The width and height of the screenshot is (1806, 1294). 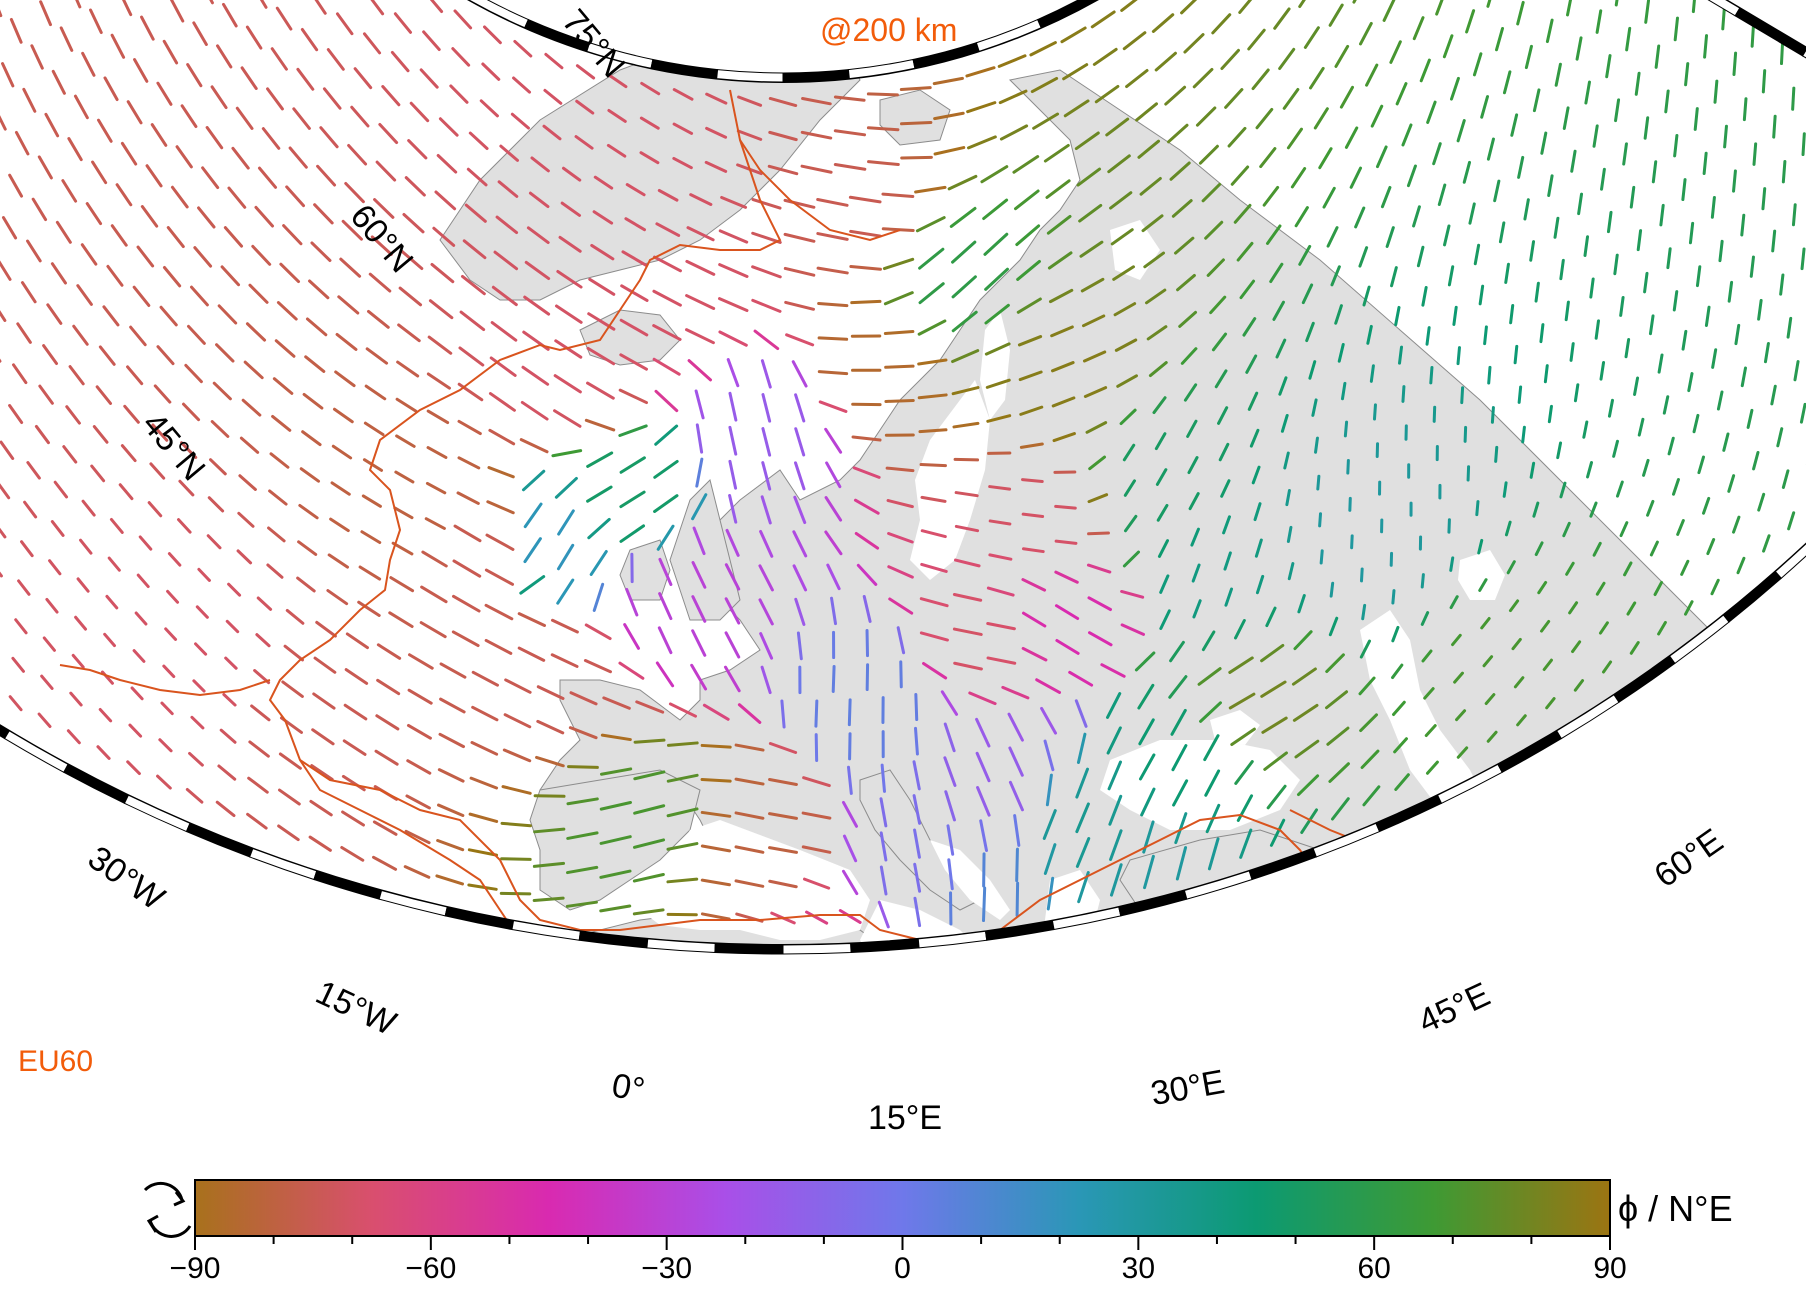 I want to click on colorbar-title: ϕ / N°E, so click(x=1675, y=1209).